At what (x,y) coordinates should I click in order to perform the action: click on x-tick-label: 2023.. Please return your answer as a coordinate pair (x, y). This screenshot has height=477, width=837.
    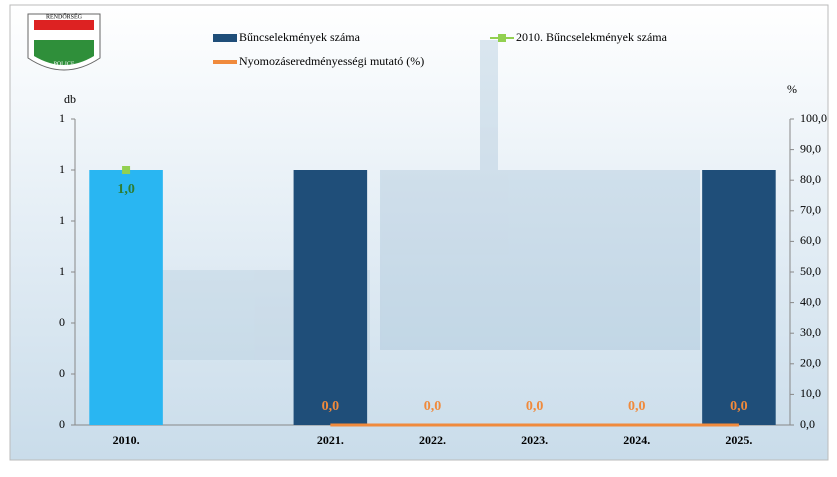
    Looking at the image, I should click on (534, 440).